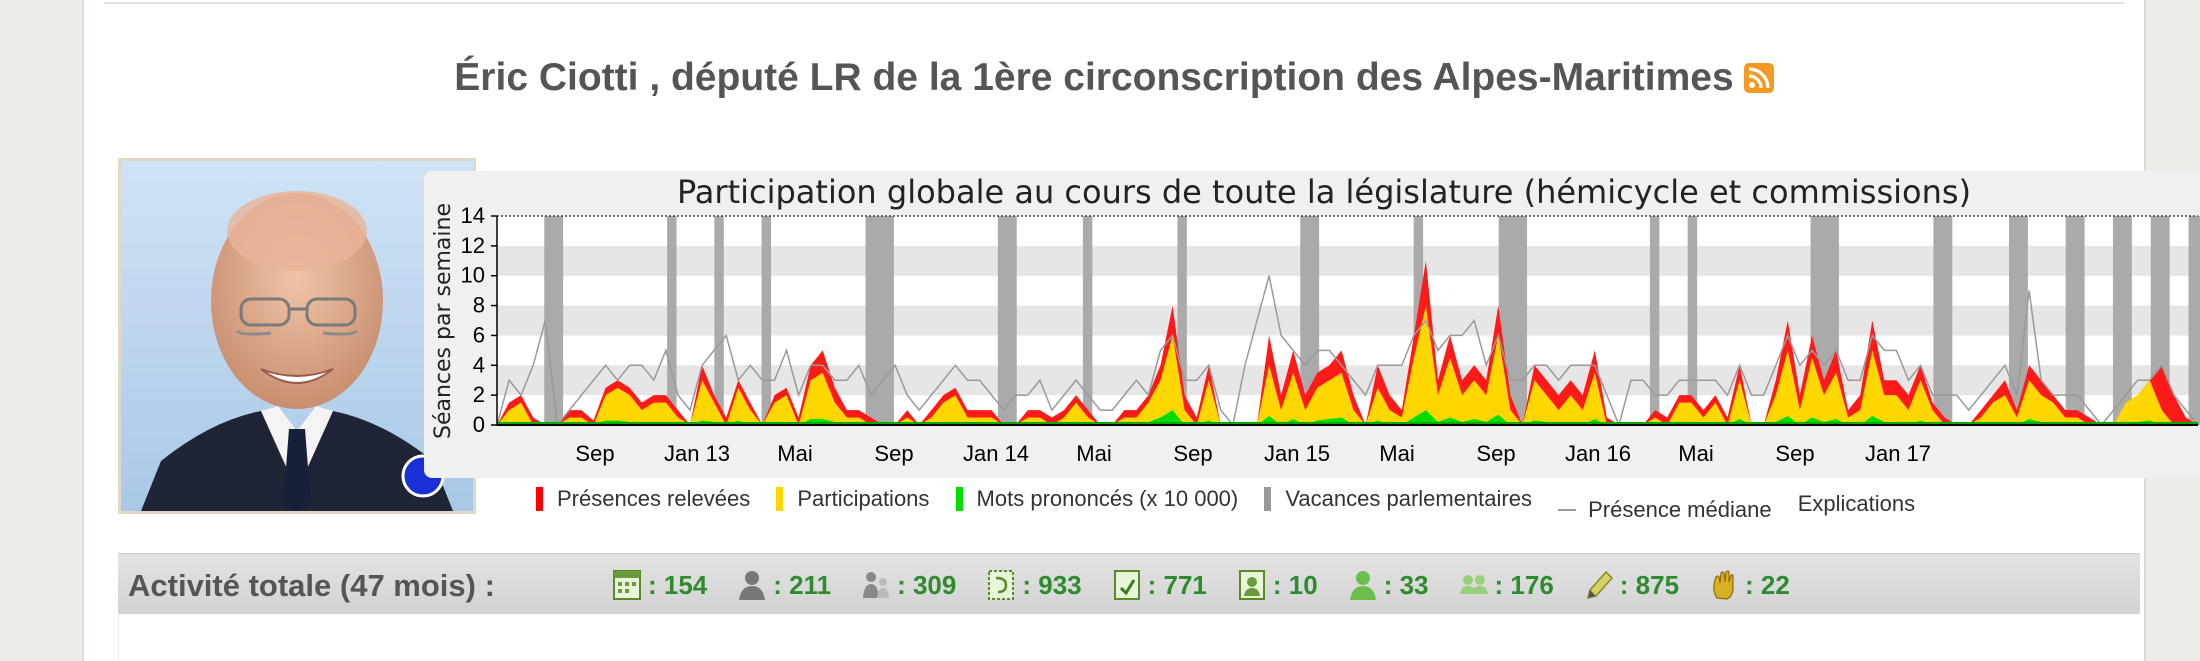 This screenshot has width=2200, height=661. I want to click on x-tick-label: Jan 13, so click(697, 453).